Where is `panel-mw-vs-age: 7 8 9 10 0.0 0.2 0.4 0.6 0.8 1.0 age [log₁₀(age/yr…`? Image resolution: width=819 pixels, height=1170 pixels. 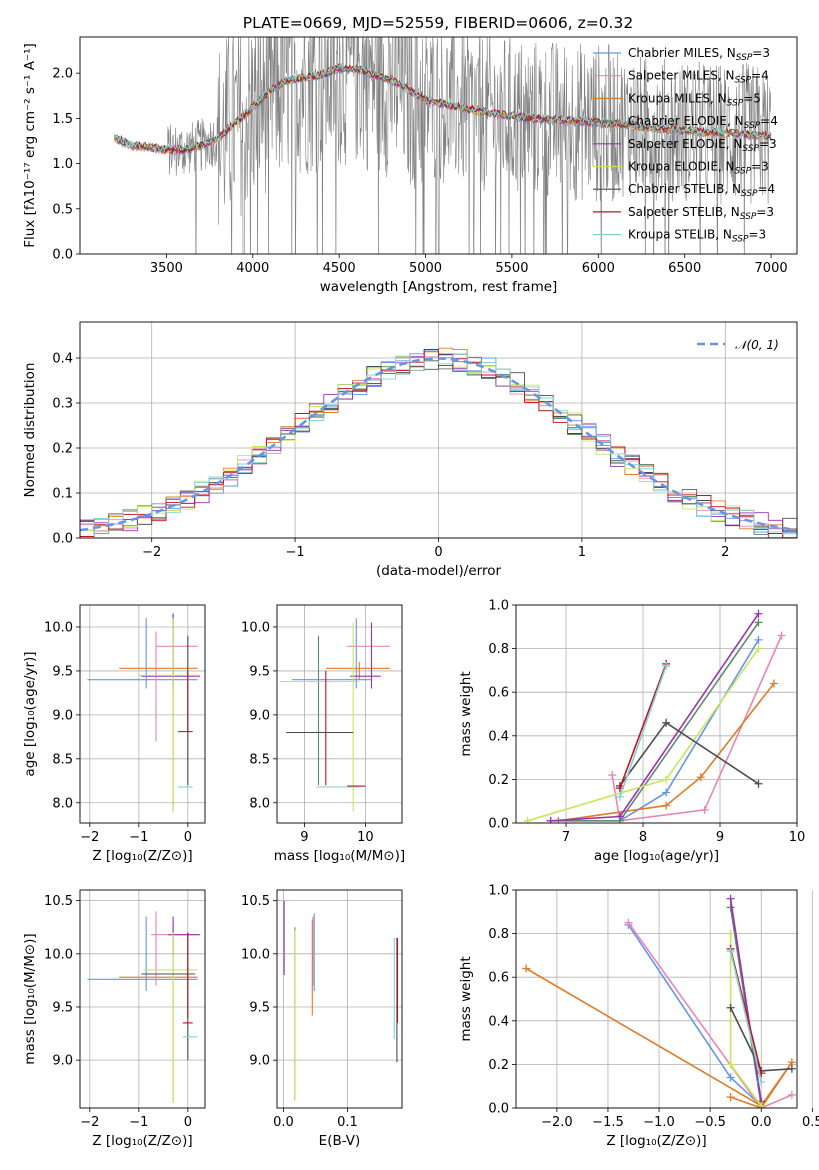 panel-mw-vs-age: 7 8 9 10 0.0 0.2 0.4 0.6 0.8 1.0 age [log₁₀(age/yr… is located at coordinates (631, 732).